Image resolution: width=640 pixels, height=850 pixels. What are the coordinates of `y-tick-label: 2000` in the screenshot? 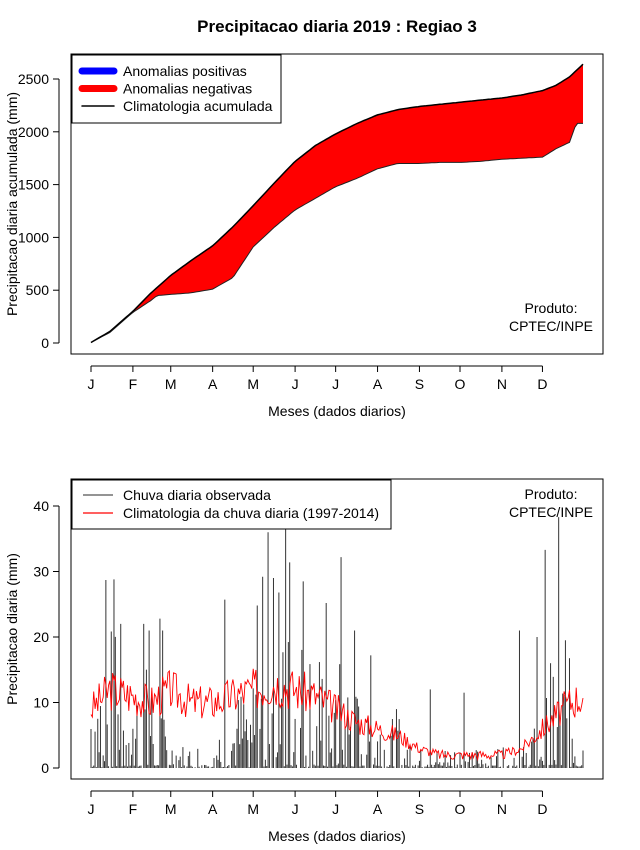 It's located at (33, 132).